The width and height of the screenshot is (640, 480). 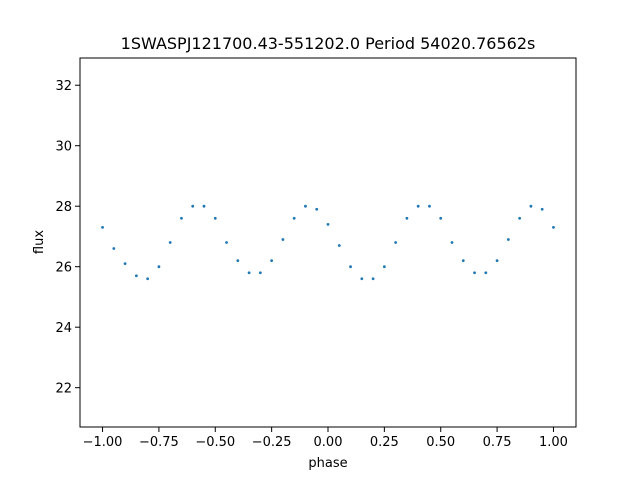 What do you see at coordinates (63, 147) in the screenshot?
I see `y-tick-label: 30` at bounding box center [63, 147].